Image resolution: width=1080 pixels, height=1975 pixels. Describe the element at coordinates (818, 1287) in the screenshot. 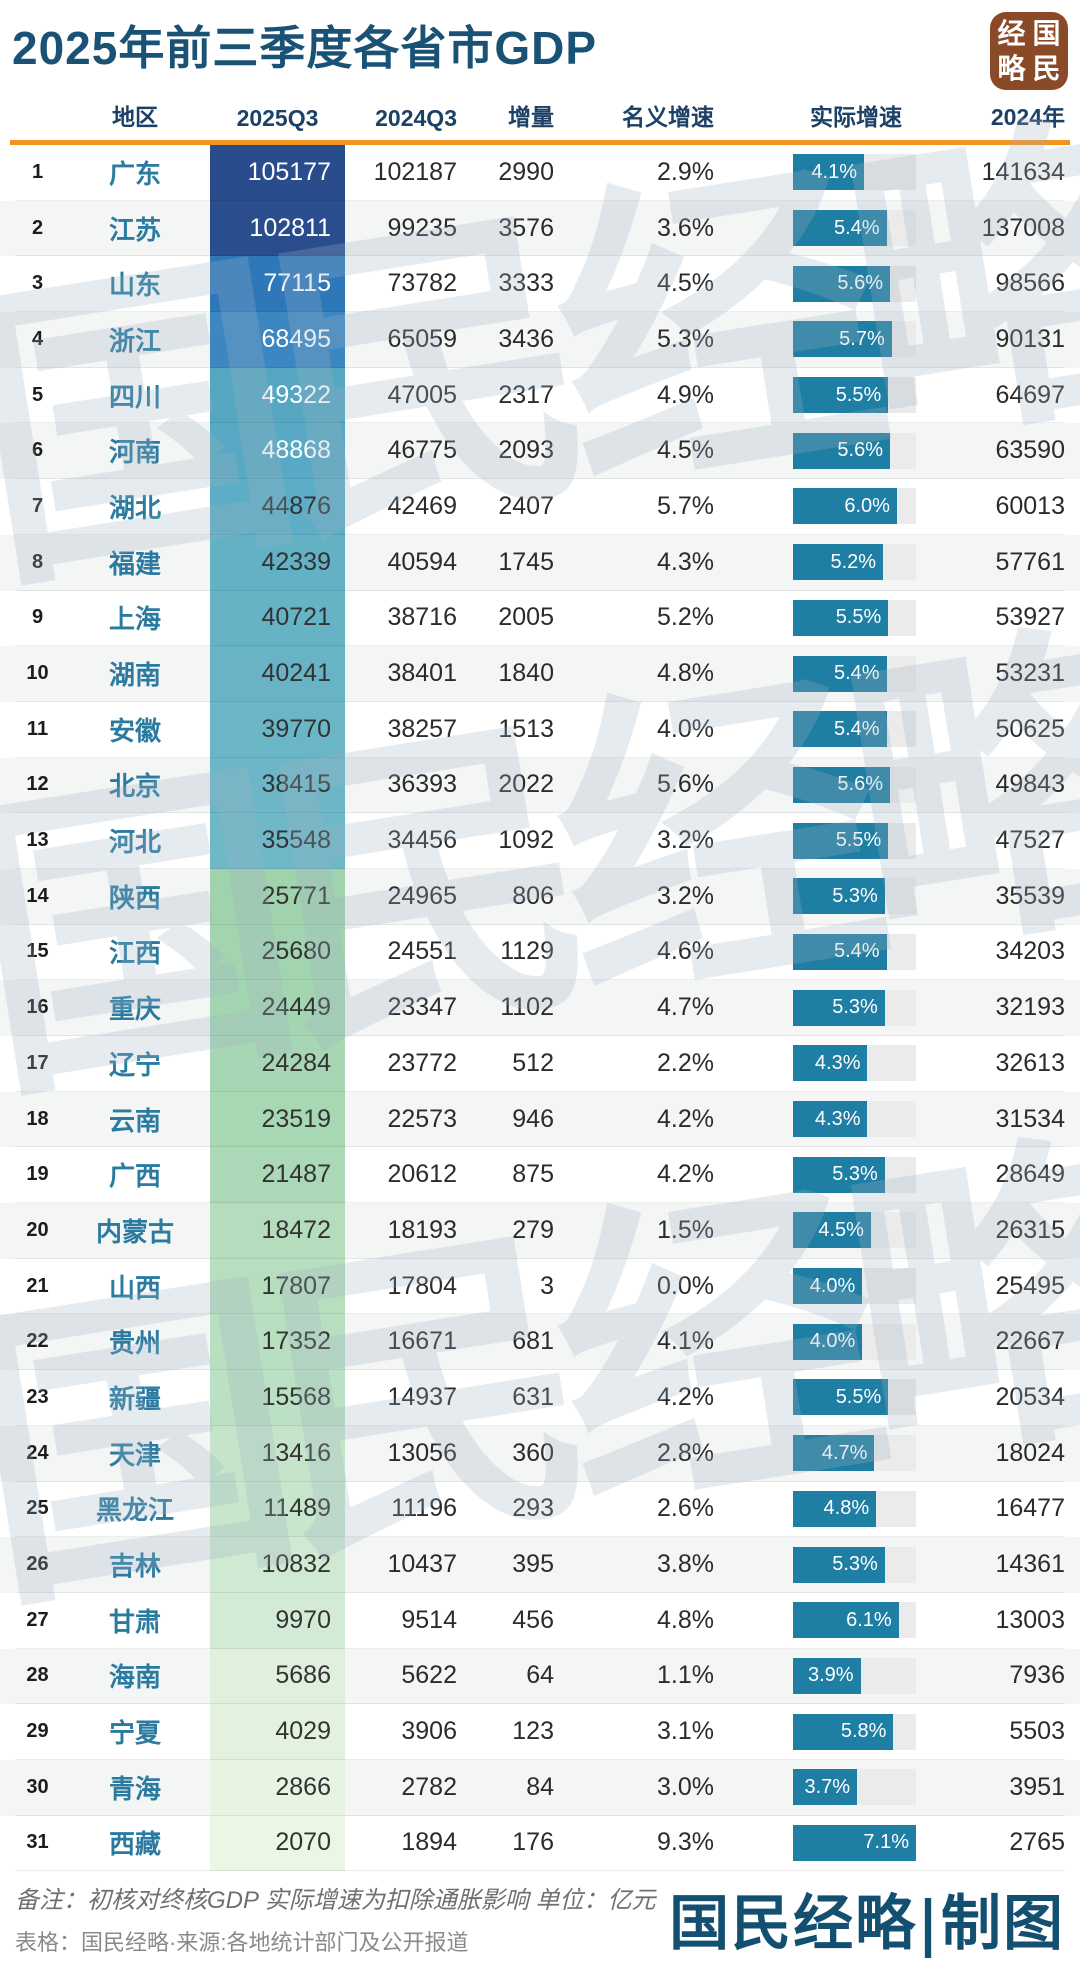

I see `real-growth-cell: 4.0%` at that location.